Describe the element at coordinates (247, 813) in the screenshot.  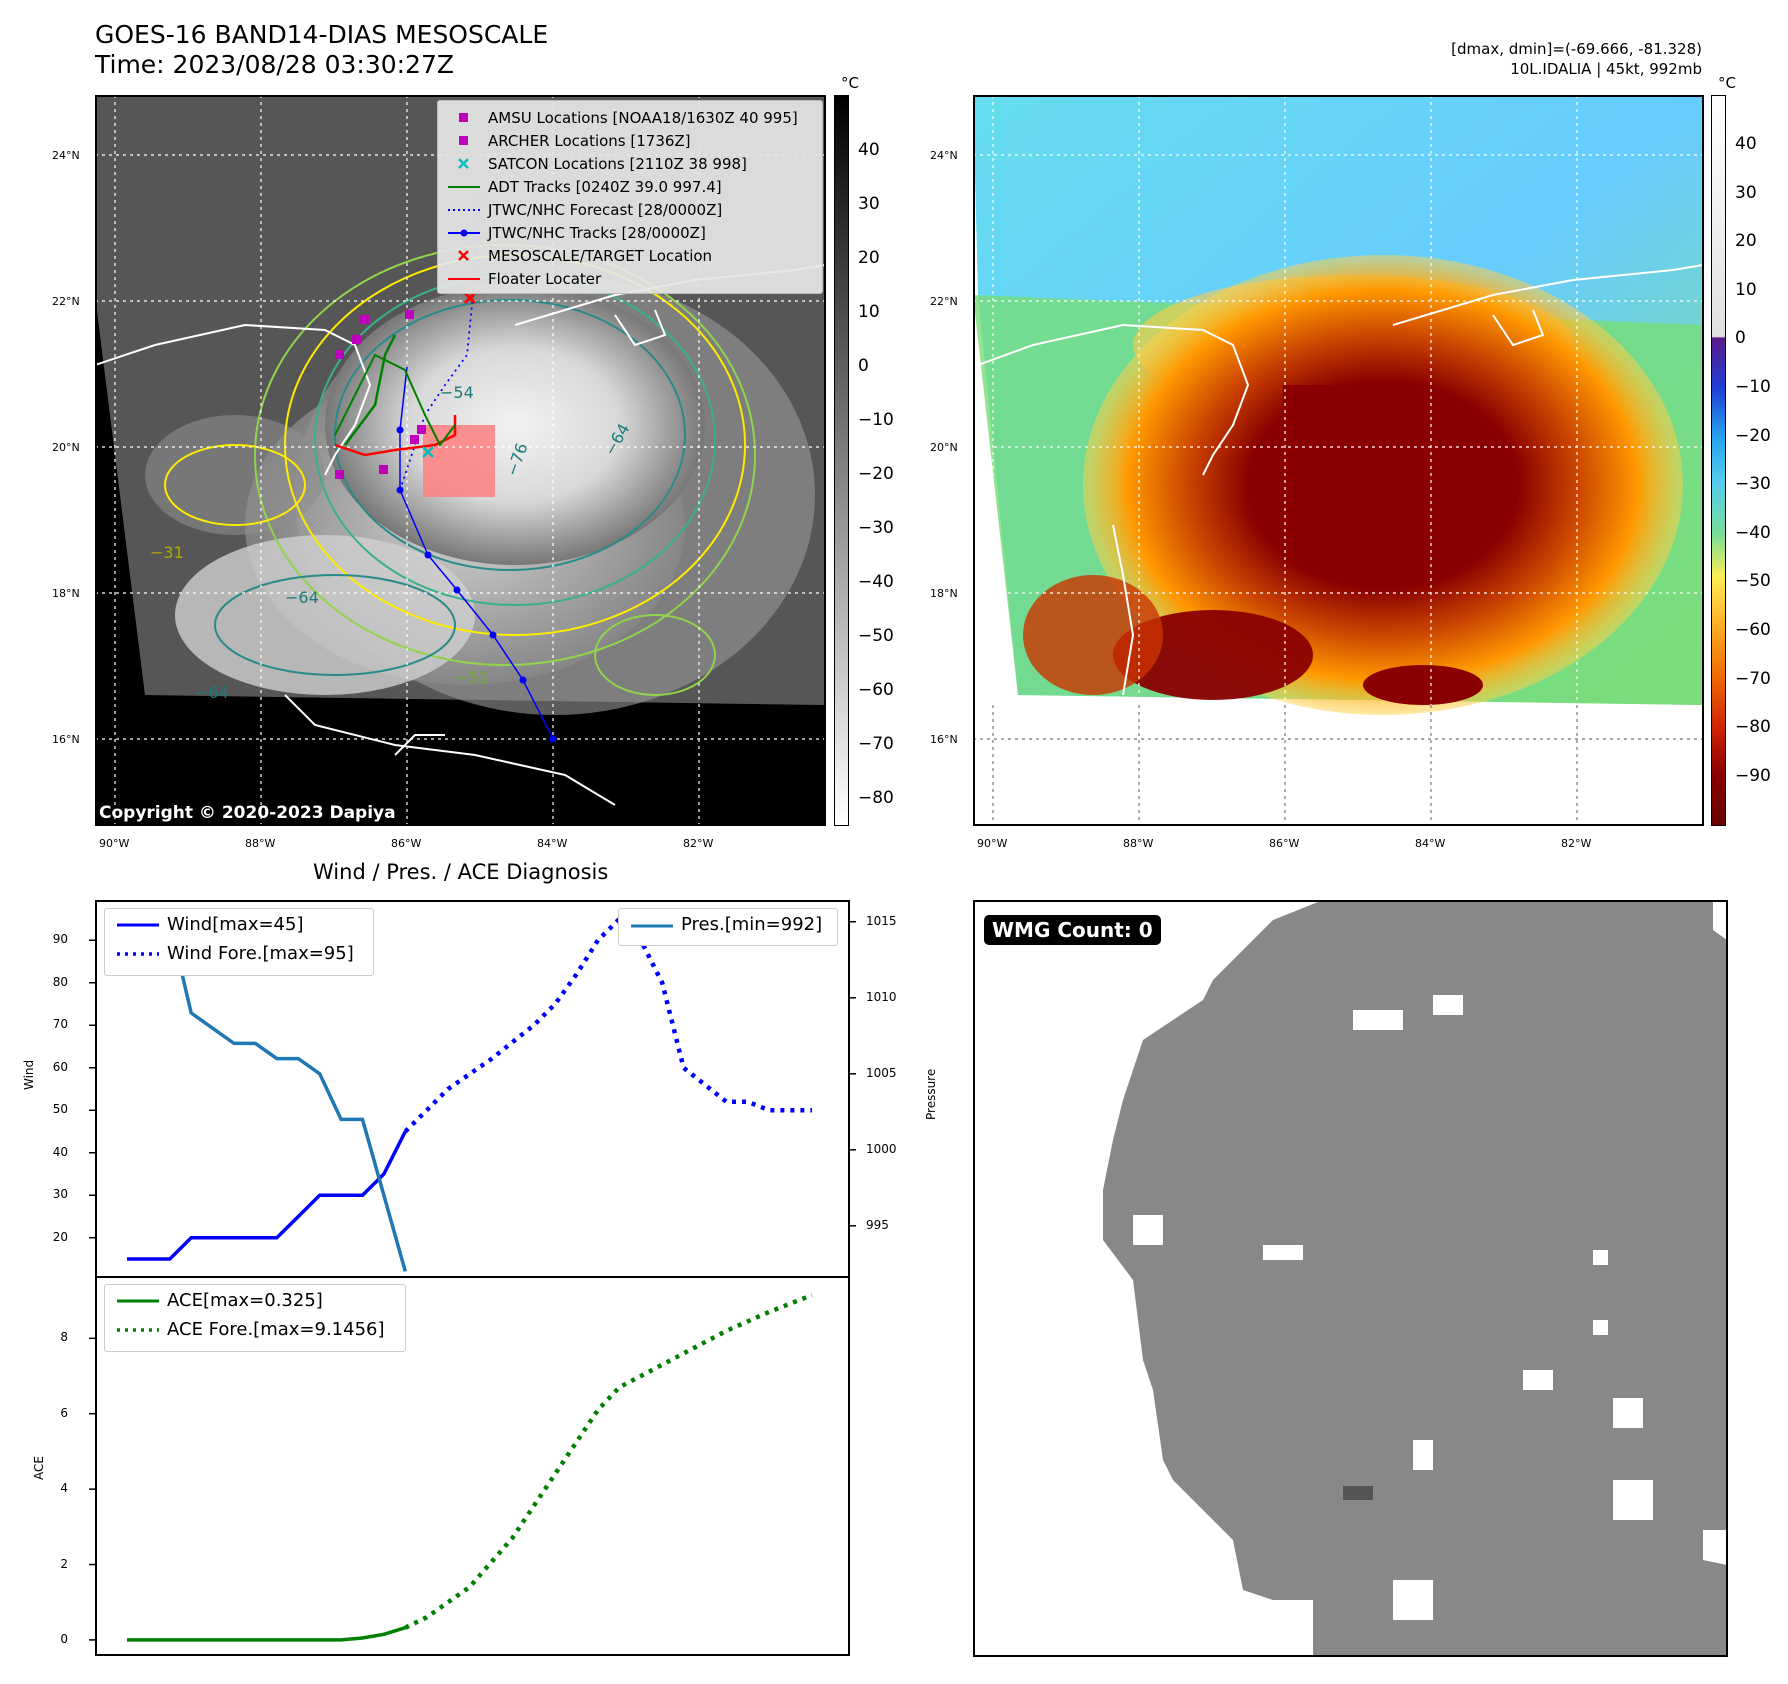
I see `copyright-text: Copyright © 2020-2023 Dapiya` at that location.